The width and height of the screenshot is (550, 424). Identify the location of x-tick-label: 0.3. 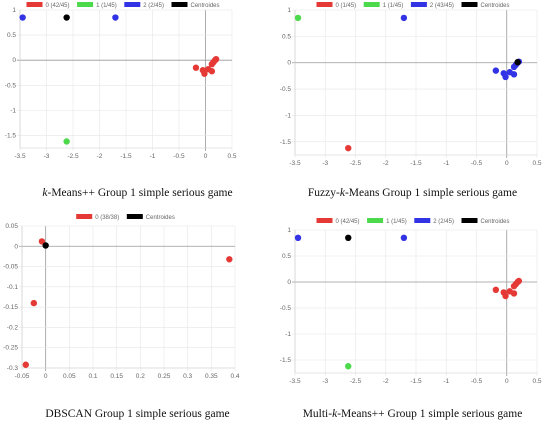
(187, 376).